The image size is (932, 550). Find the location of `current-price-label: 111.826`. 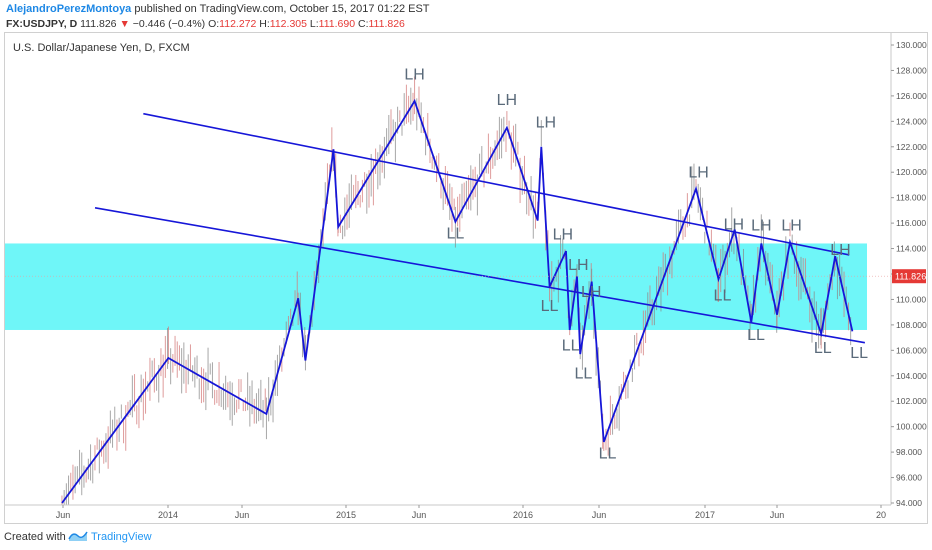

current-price-label: 111.826 is located at coordinates (910, 277).